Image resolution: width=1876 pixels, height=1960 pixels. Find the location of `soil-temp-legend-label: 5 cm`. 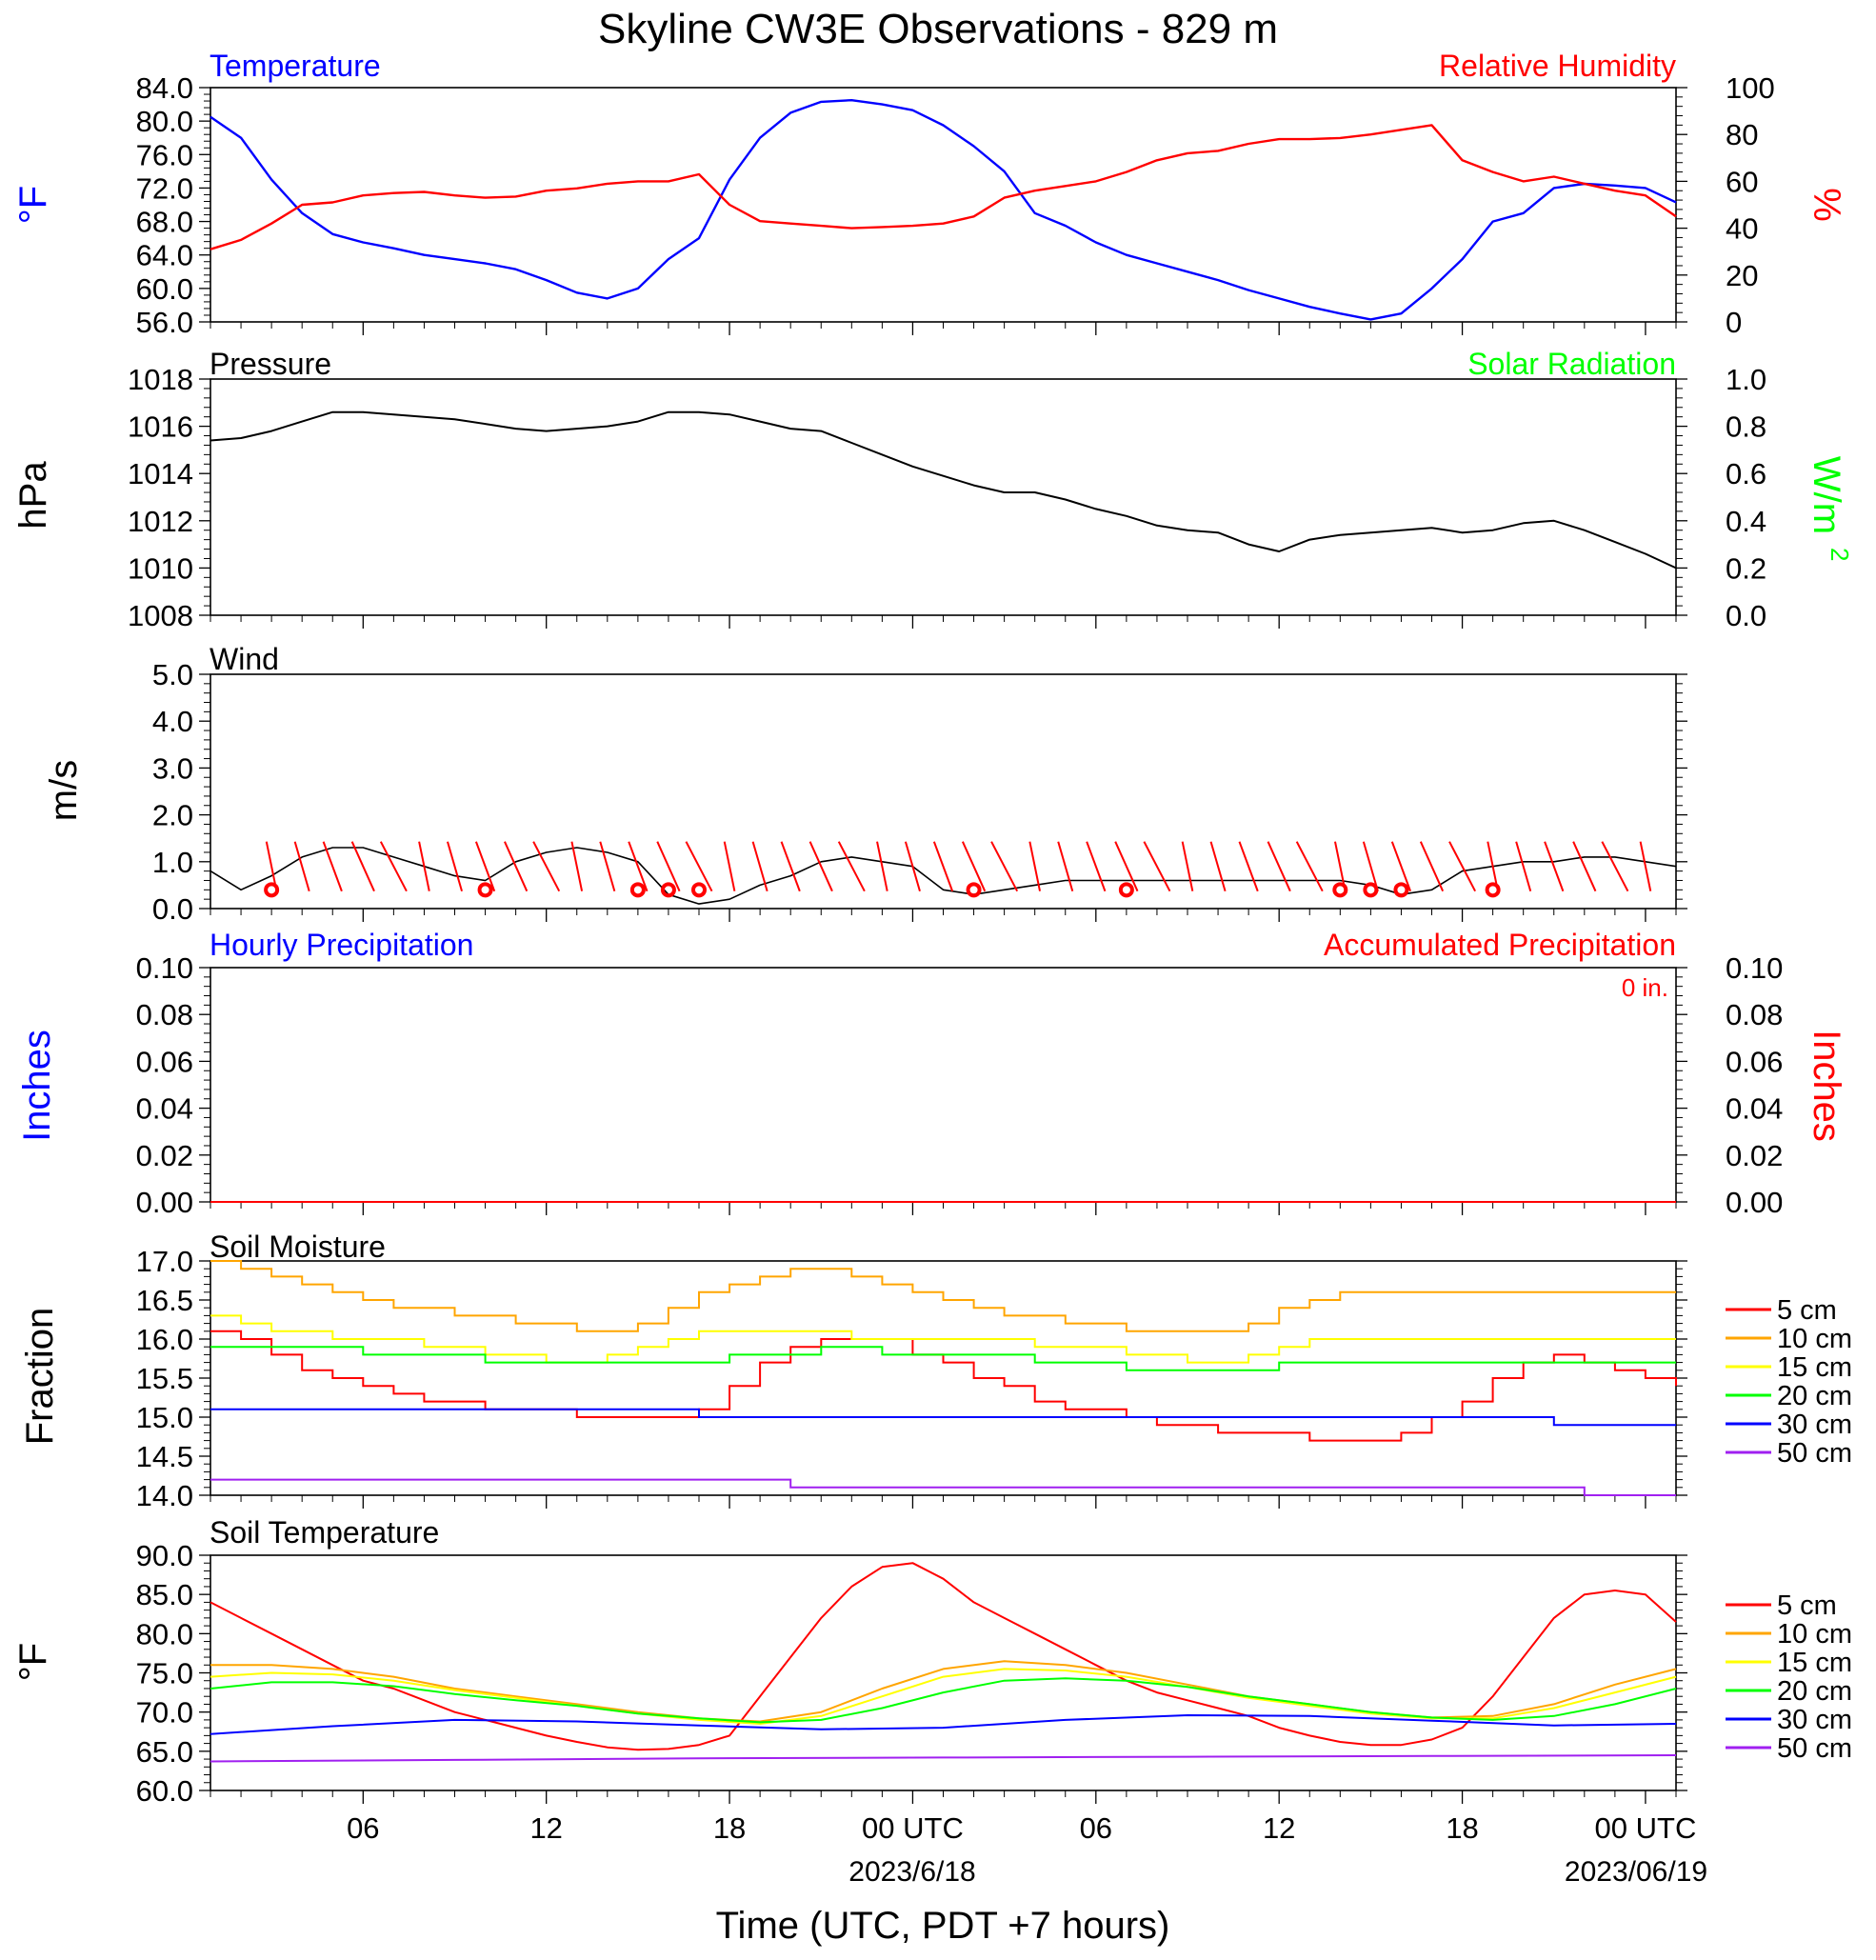

soil-temp-legend-label: 5 cm is located at coordinates (1807, 1605).